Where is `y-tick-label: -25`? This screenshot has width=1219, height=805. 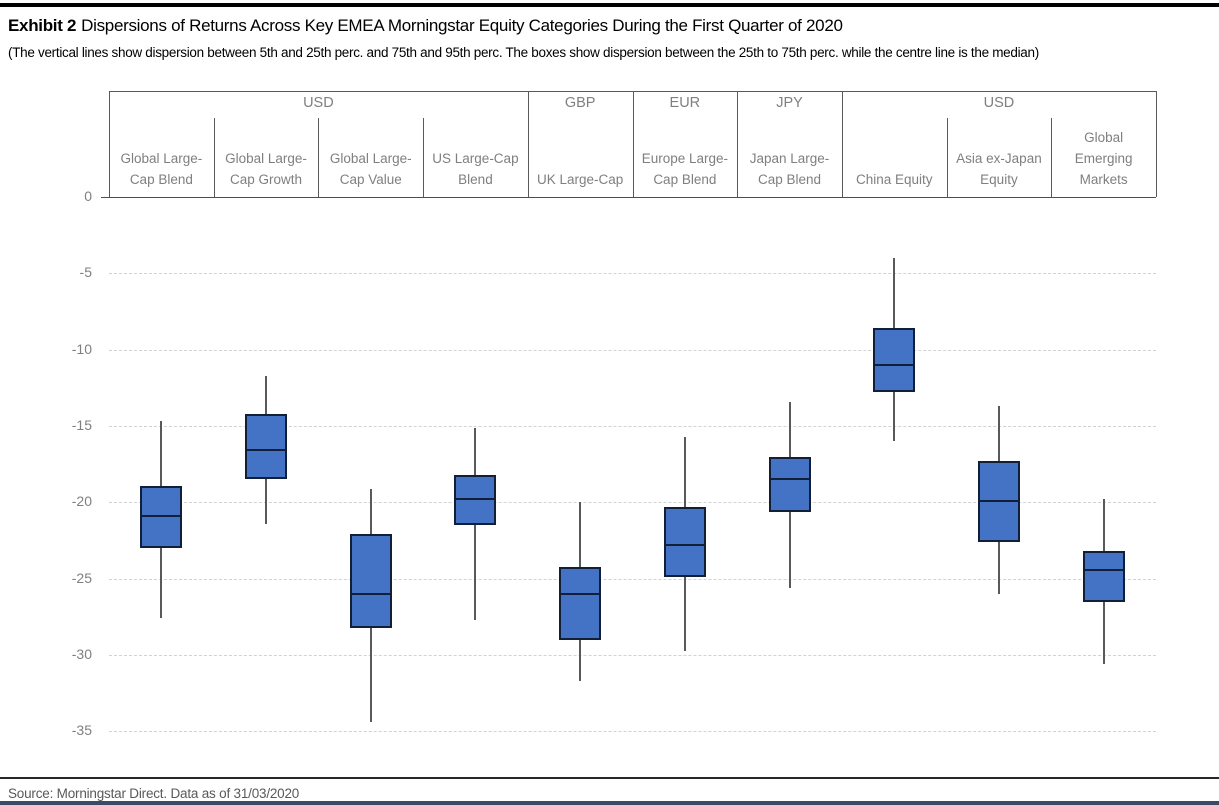
y-tick-label: -25 is located at coordinates (81, 577).